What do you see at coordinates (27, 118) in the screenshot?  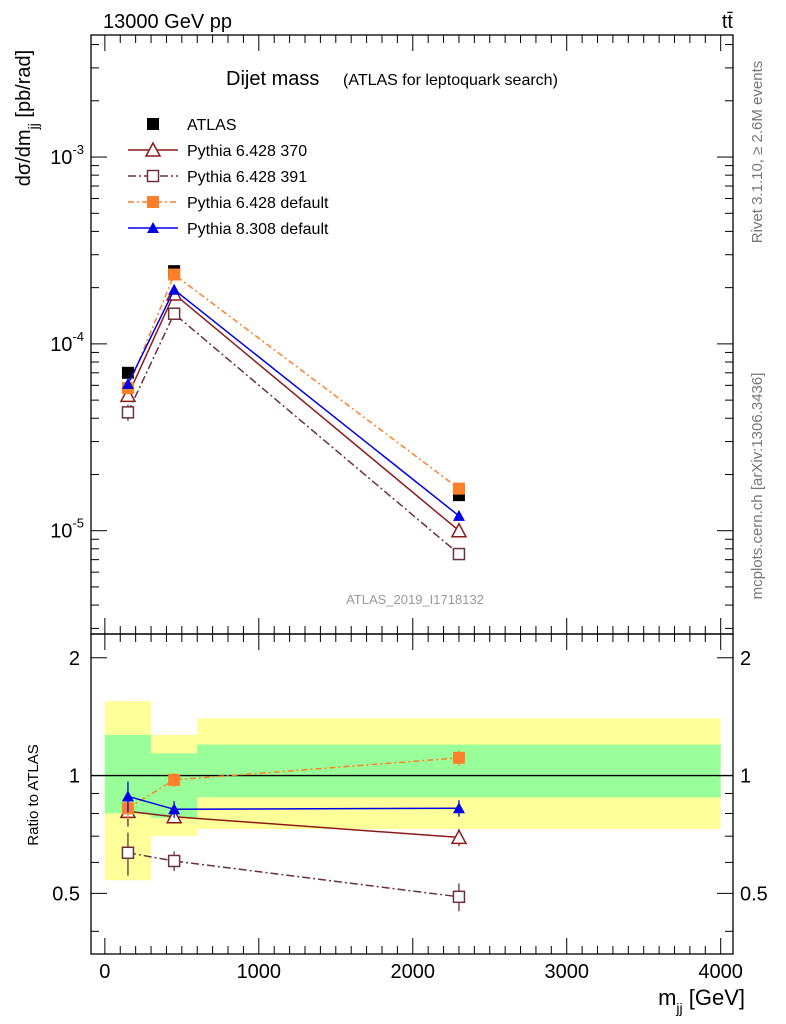 I see `main-y-axis-label: dσ/dmjj [pb/rad]` at bounding box center [27, 118].